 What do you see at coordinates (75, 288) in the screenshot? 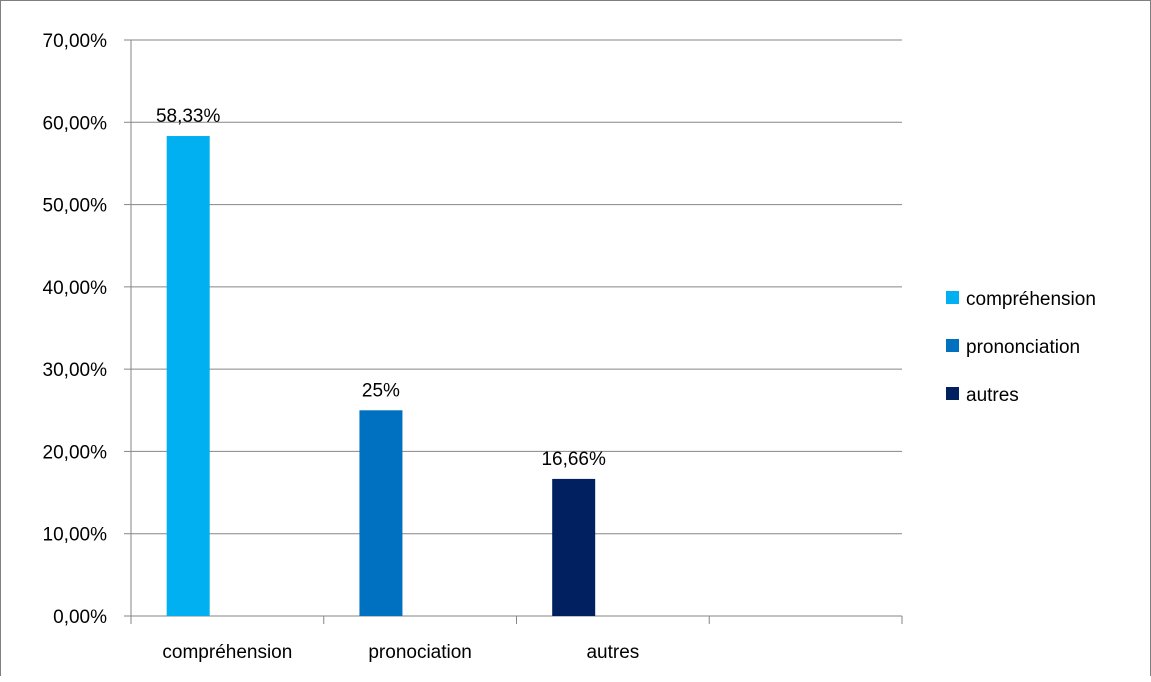
I see `y-tick-label: 40,00%` at bounding box center [75, 288].